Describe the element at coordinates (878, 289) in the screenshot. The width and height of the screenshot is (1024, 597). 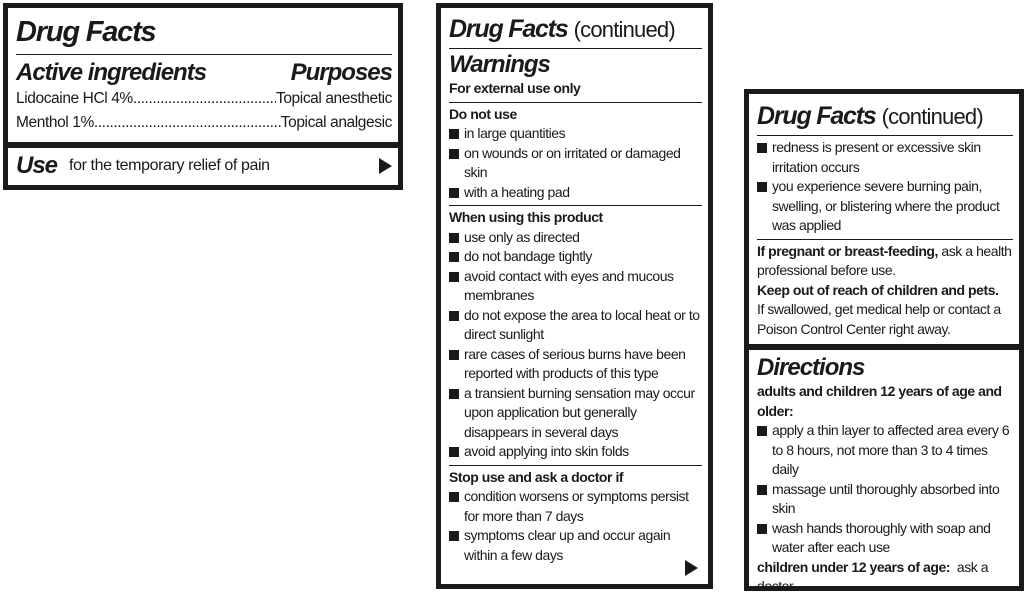
I see `keep-out-warning: Keep out of reach of children and pets.` at that location.